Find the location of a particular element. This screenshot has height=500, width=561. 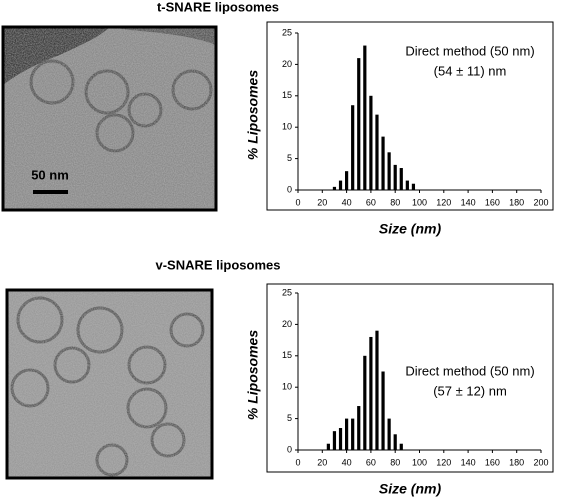

panel-title: v-SNARE liposomes is located at coordinates (218, 264).